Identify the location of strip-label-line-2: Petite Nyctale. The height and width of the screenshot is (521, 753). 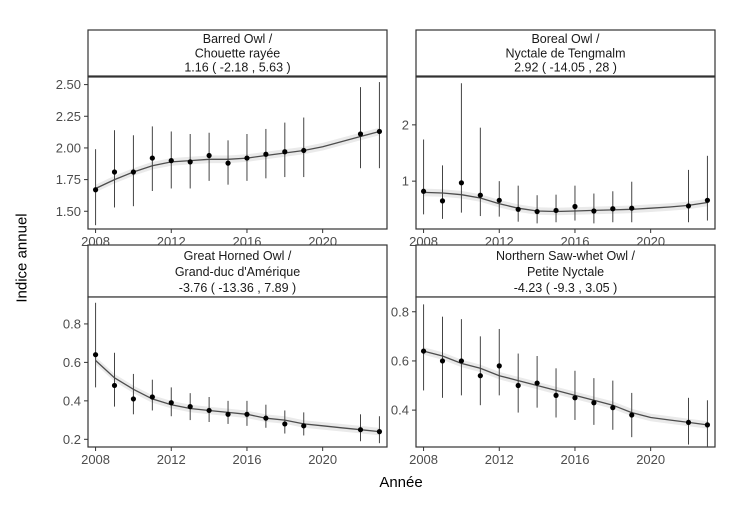
(565, 272).